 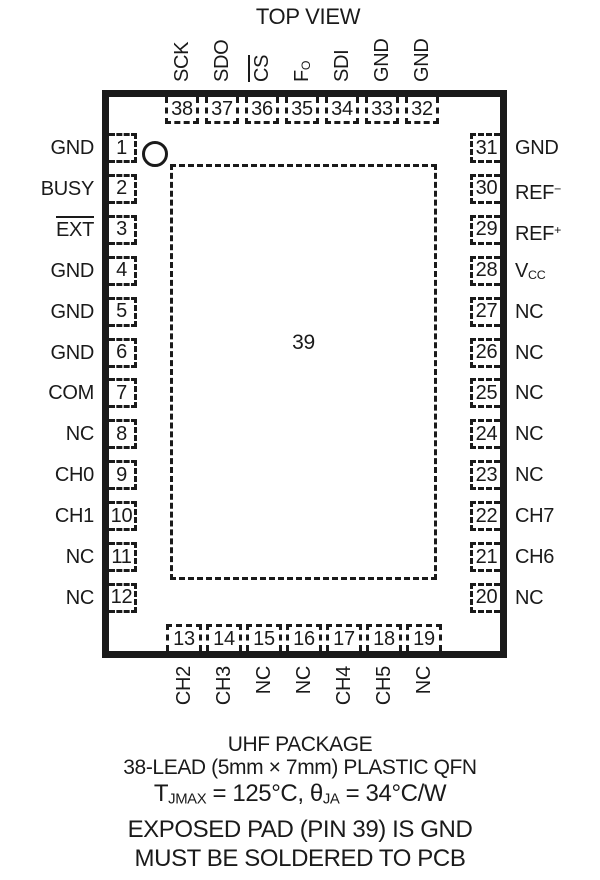 I want to click on pin-label-6: GND, so click(x=54, y=353).